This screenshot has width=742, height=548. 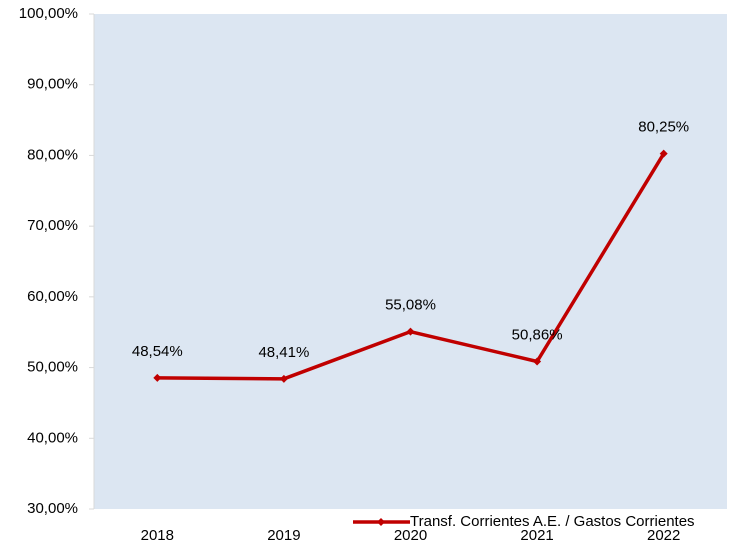 I want to click on y-tick-label: 70,00%, so click(x=52, y=225).